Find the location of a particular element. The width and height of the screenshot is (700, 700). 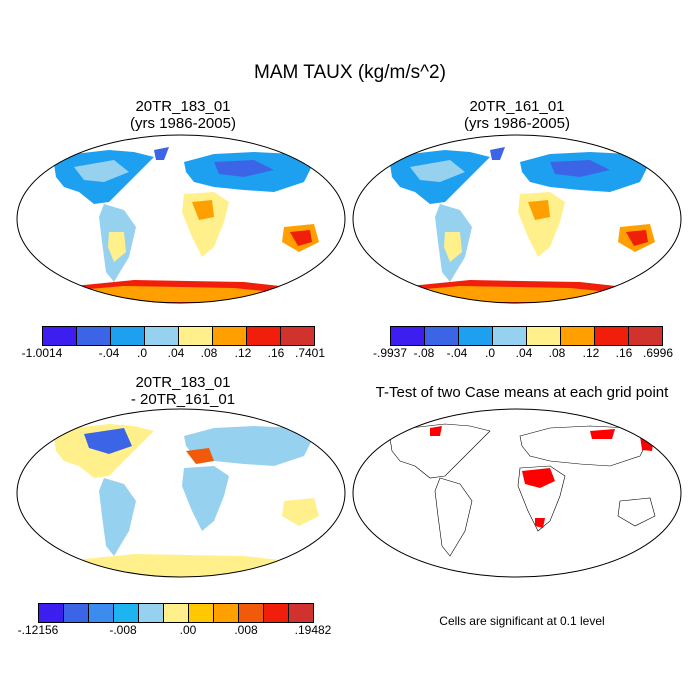

legend-2-tick: -.04 is located at coordinates (457, 353).